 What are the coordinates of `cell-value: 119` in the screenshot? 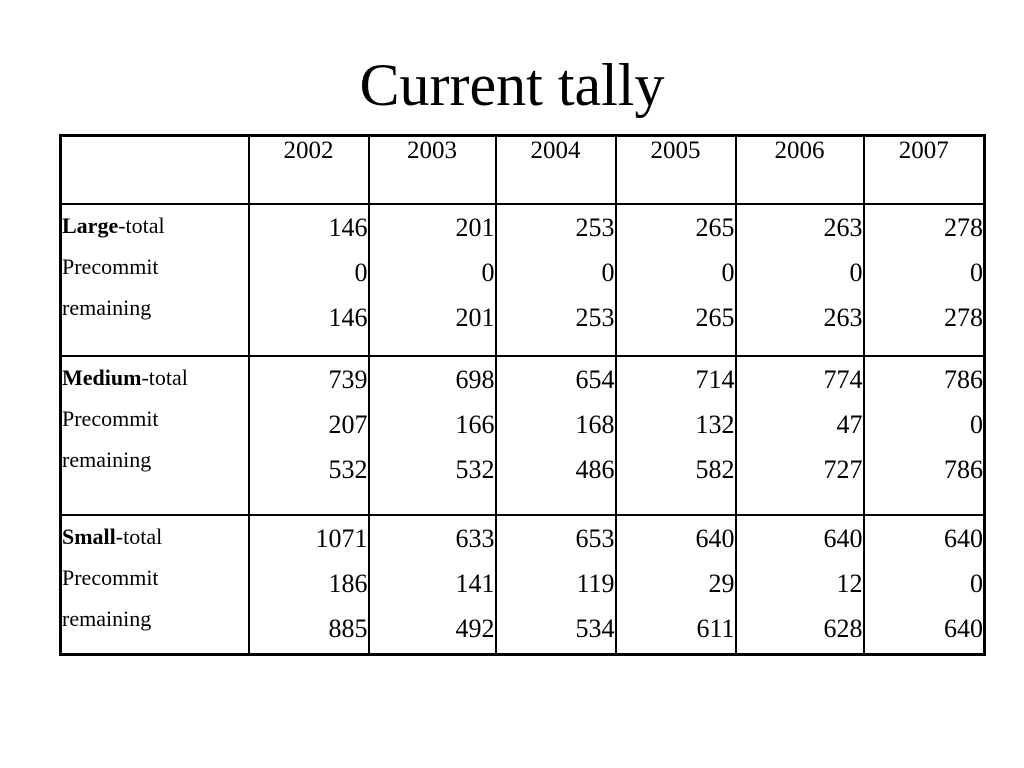 It's located at (595, 583).